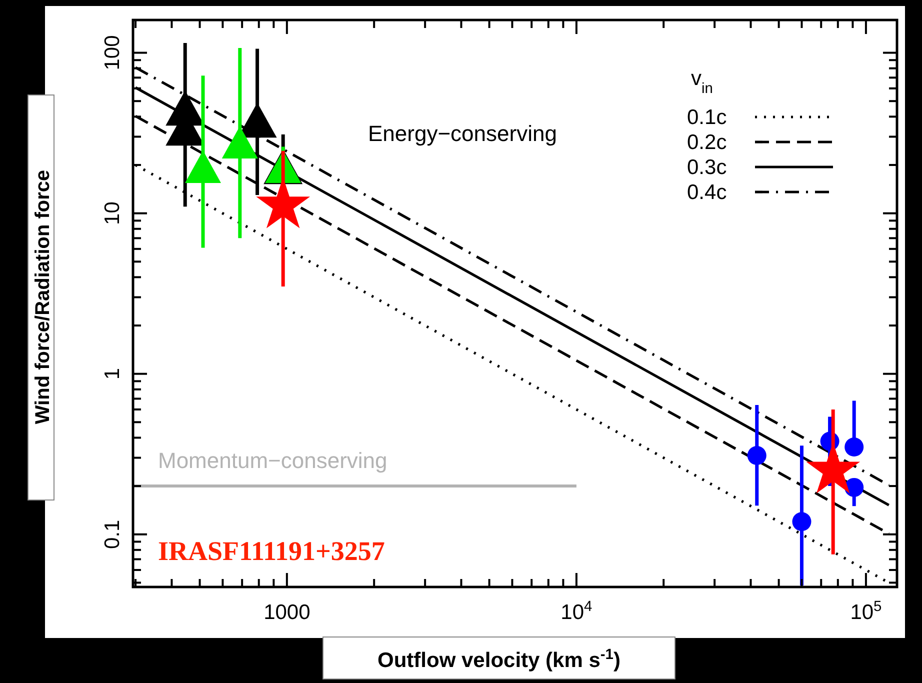 Image resolution: width=922 pixels, height=683 pixels. What do you see at coordinates (462, 133) in the screenshot?
I see `annotation: Energy−conserving` at bounding box center [462, 133].